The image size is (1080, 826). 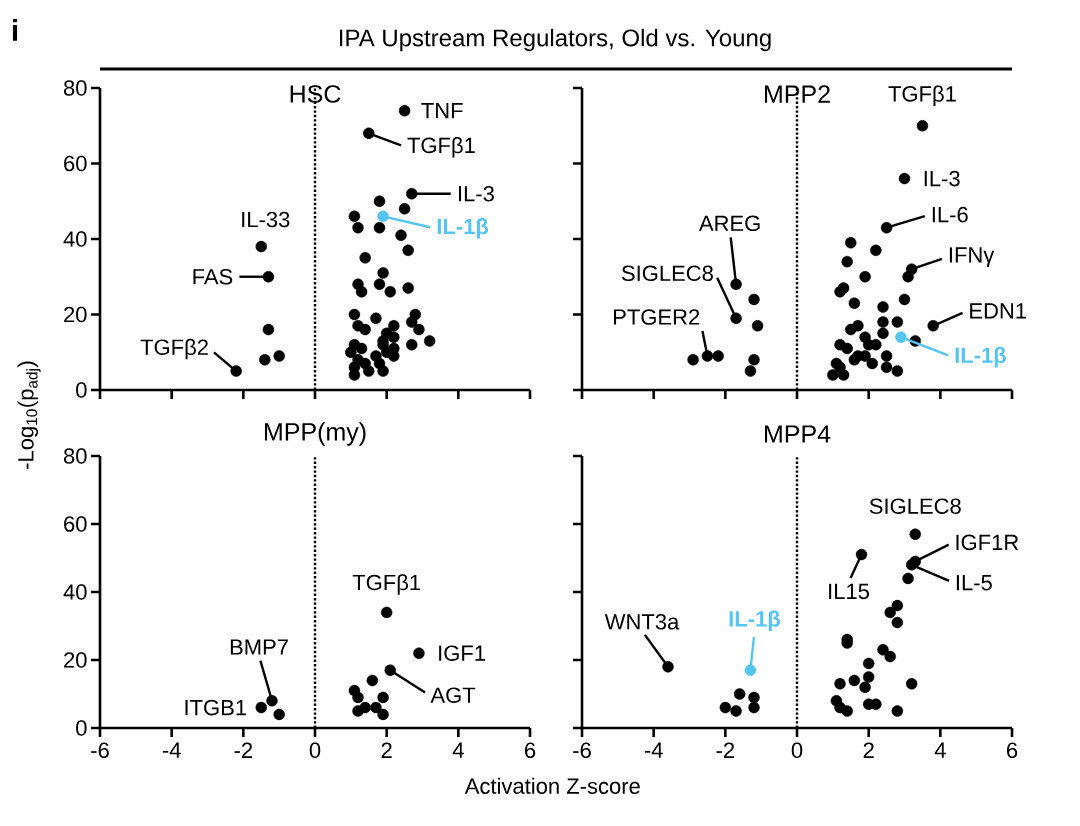 I want to click on annotation: AREG, so click(x=729, y=223).